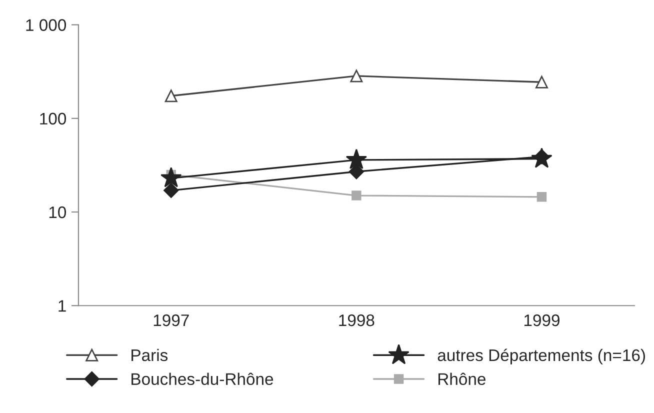 Image resolution: width=654 pixels, height=413 pixels. What do you see at coordinates (150, 355) in the screenshot?
I see `legend-label: Paris` at bounding box center [150, 355].